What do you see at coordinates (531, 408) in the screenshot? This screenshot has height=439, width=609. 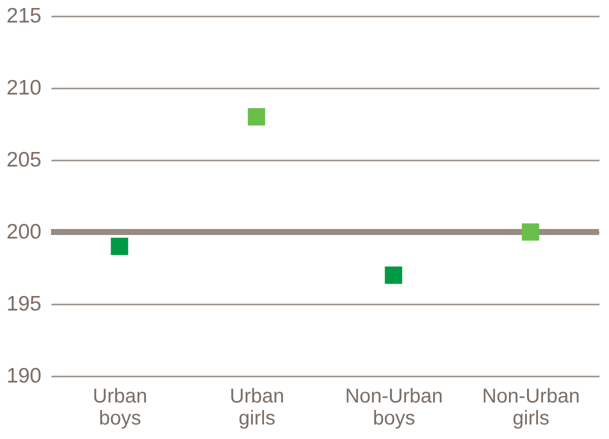 I see `x-tick-label: Non-Urban girls` at bounding box center [531, 408].